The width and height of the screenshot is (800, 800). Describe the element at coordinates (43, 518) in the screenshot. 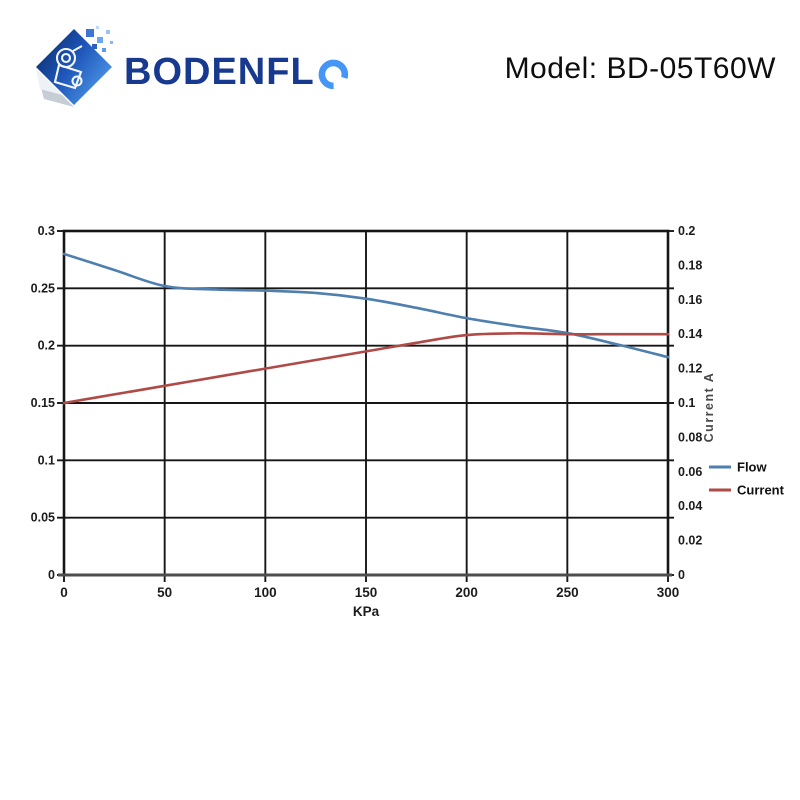

I see `y-left-tick-5: 0.05` at that location.